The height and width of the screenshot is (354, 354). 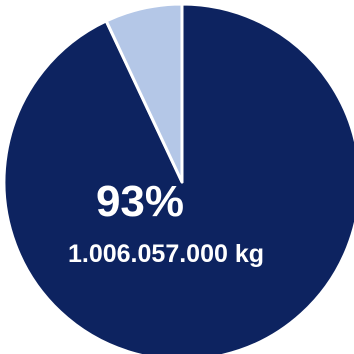 I want to click on slice-percent-label: 93%, so click(x=140, y=201).